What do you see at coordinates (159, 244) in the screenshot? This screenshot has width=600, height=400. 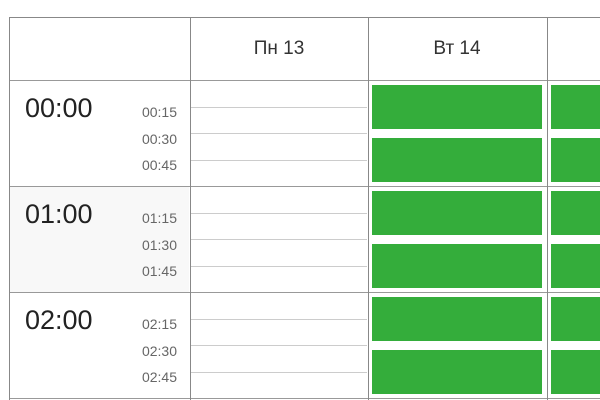 I see `quarter-label: 01:30` at bounding box center [159, 244].